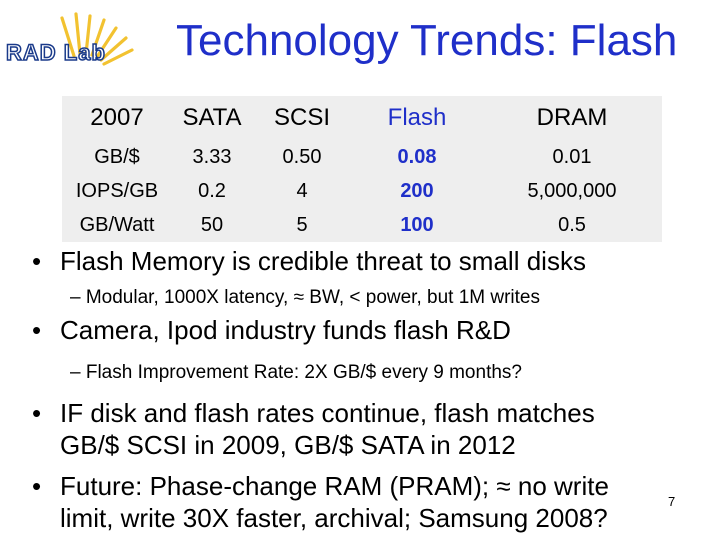 The width and height of the screenshot is (720, 540). I want to click on table-cell-flash: 100, so click(417, 225).